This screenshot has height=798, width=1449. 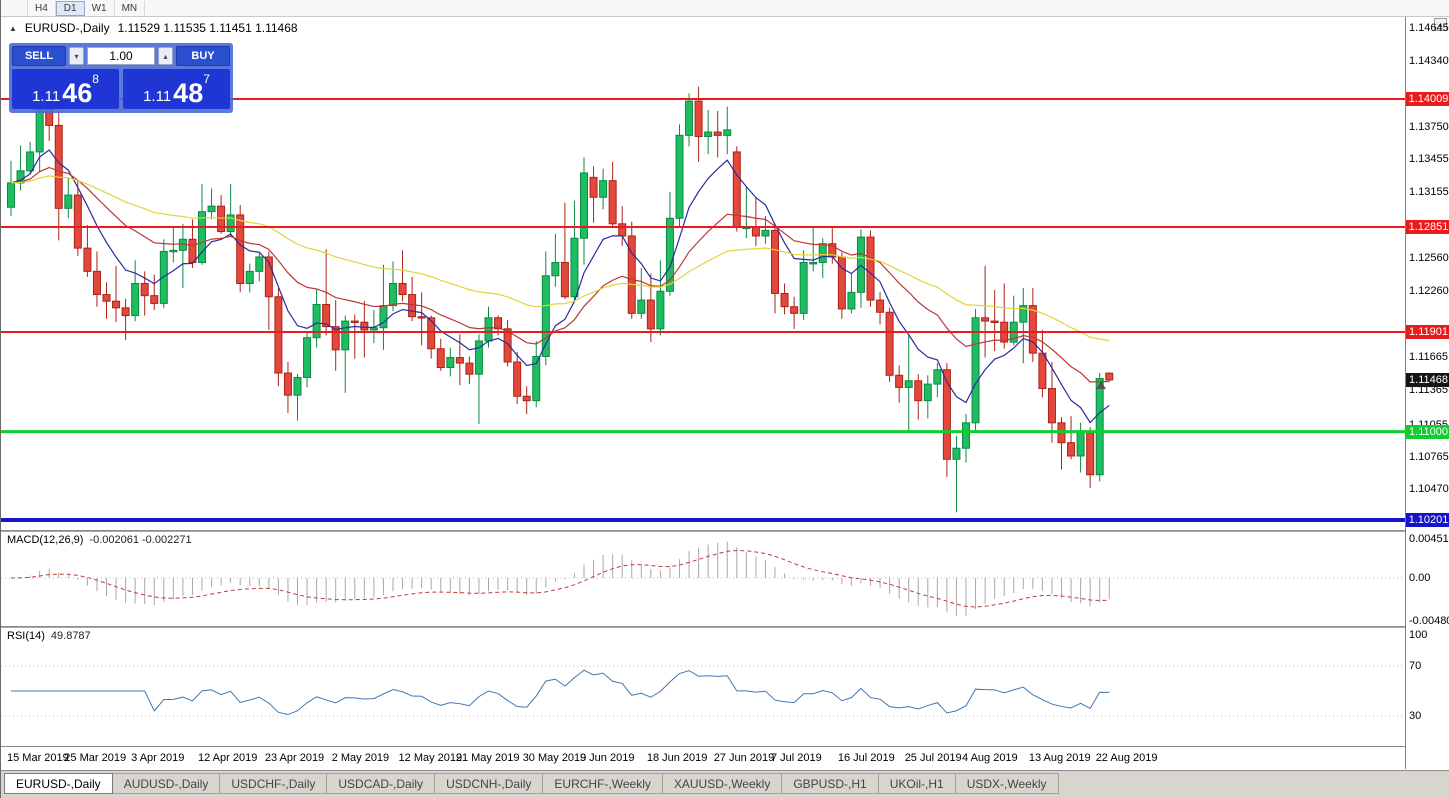 What do you see at coordinates (70, 636) in the screenshot?
I see `rsi-value: 49.8787` at bounding box center [70, 636].